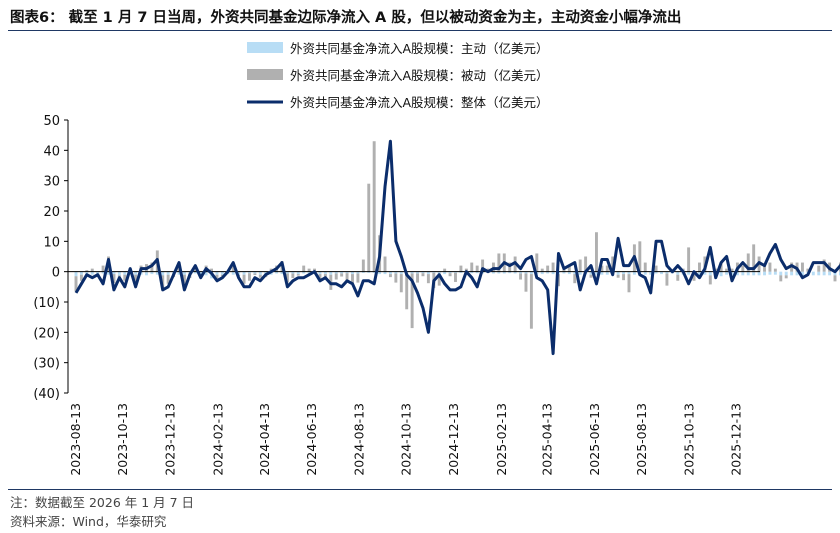 This screenshot has height=533, width=840. I want to click on footnote: 注：数据截至 2026 年 1 月 7 日, so click(102, 502).